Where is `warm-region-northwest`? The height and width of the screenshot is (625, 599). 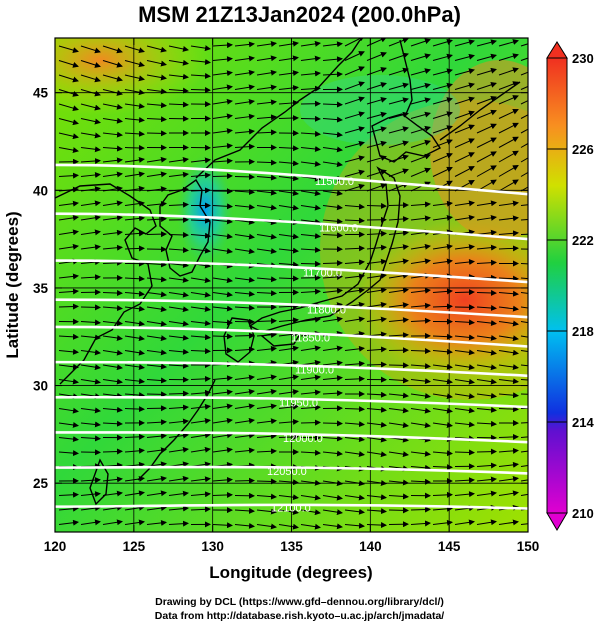
warm-region-northwest is located at coordinates (132, 76).